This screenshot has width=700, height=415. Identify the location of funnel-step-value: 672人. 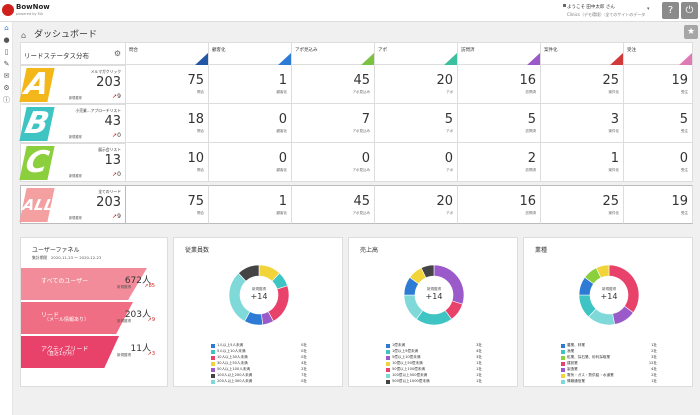
(137, 281).